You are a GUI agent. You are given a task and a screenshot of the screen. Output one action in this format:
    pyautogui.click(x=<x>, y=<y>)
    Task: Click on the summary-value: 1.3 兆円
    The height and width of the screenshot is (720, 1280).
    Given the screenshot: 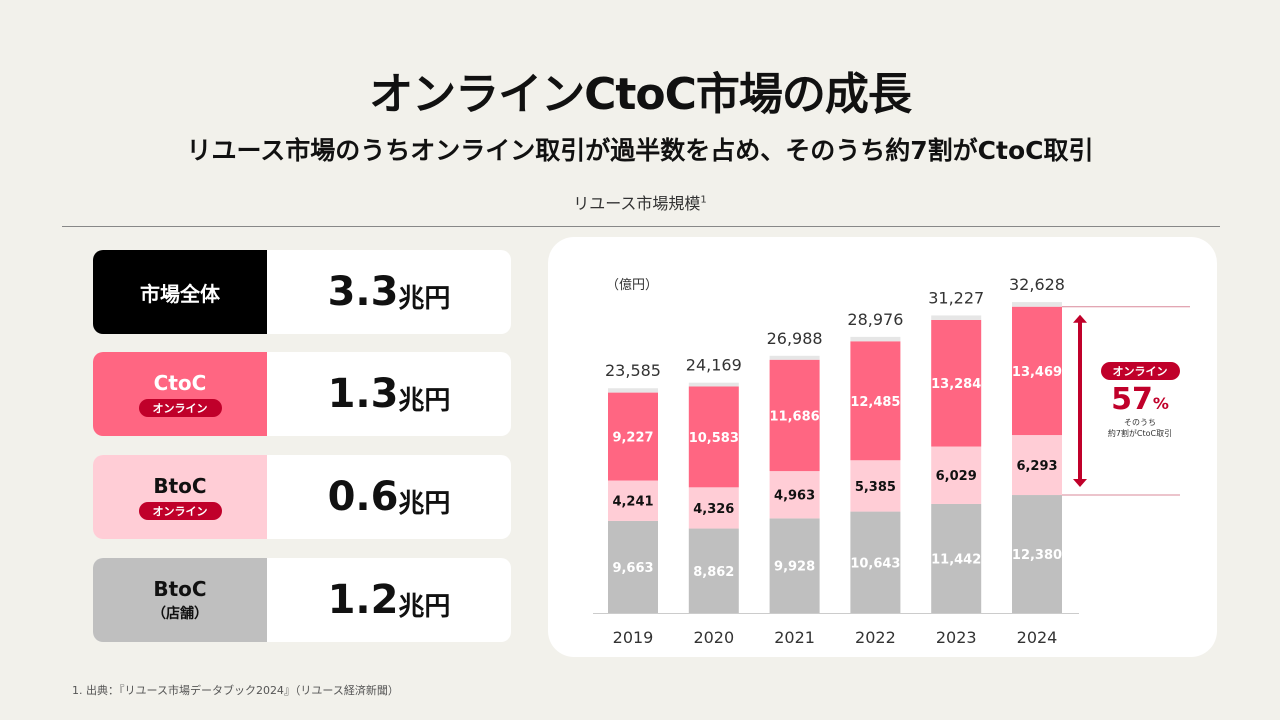 What is the action you would take?
    pyautogui.click(x=389, y=394)
    